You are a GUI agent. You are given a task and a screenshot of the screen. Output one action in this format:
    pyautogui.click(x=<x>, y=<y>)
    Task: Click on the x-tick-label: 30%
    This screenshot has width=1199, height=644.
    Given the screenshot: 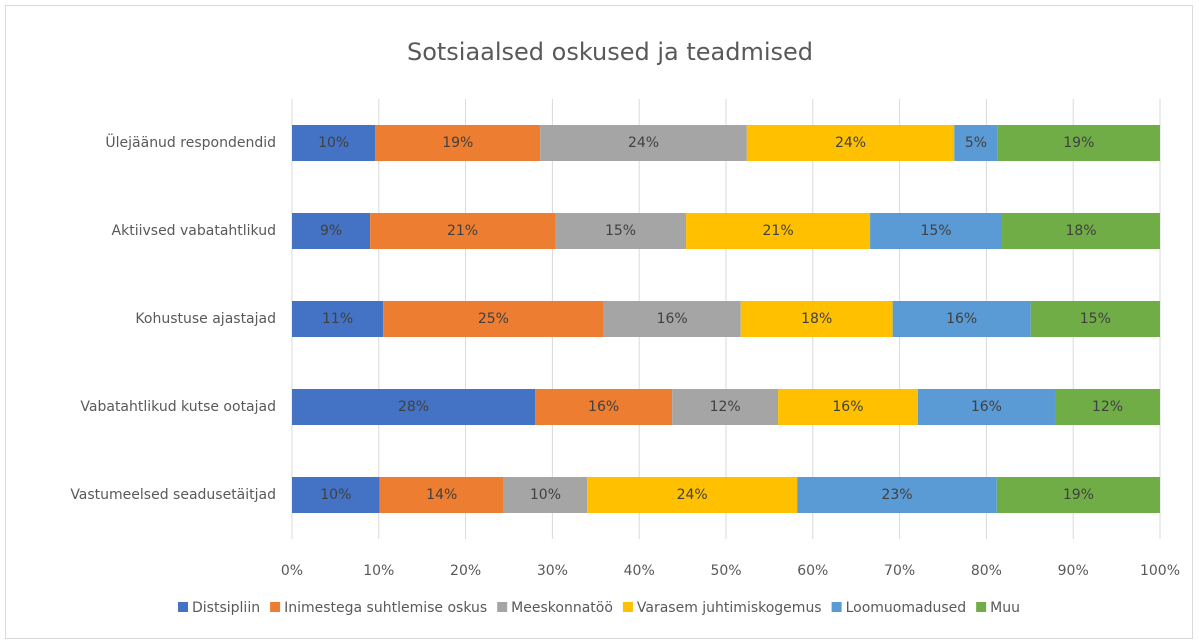 What is the action you would take?
    pyautogui.click(x=552, y=571)
    